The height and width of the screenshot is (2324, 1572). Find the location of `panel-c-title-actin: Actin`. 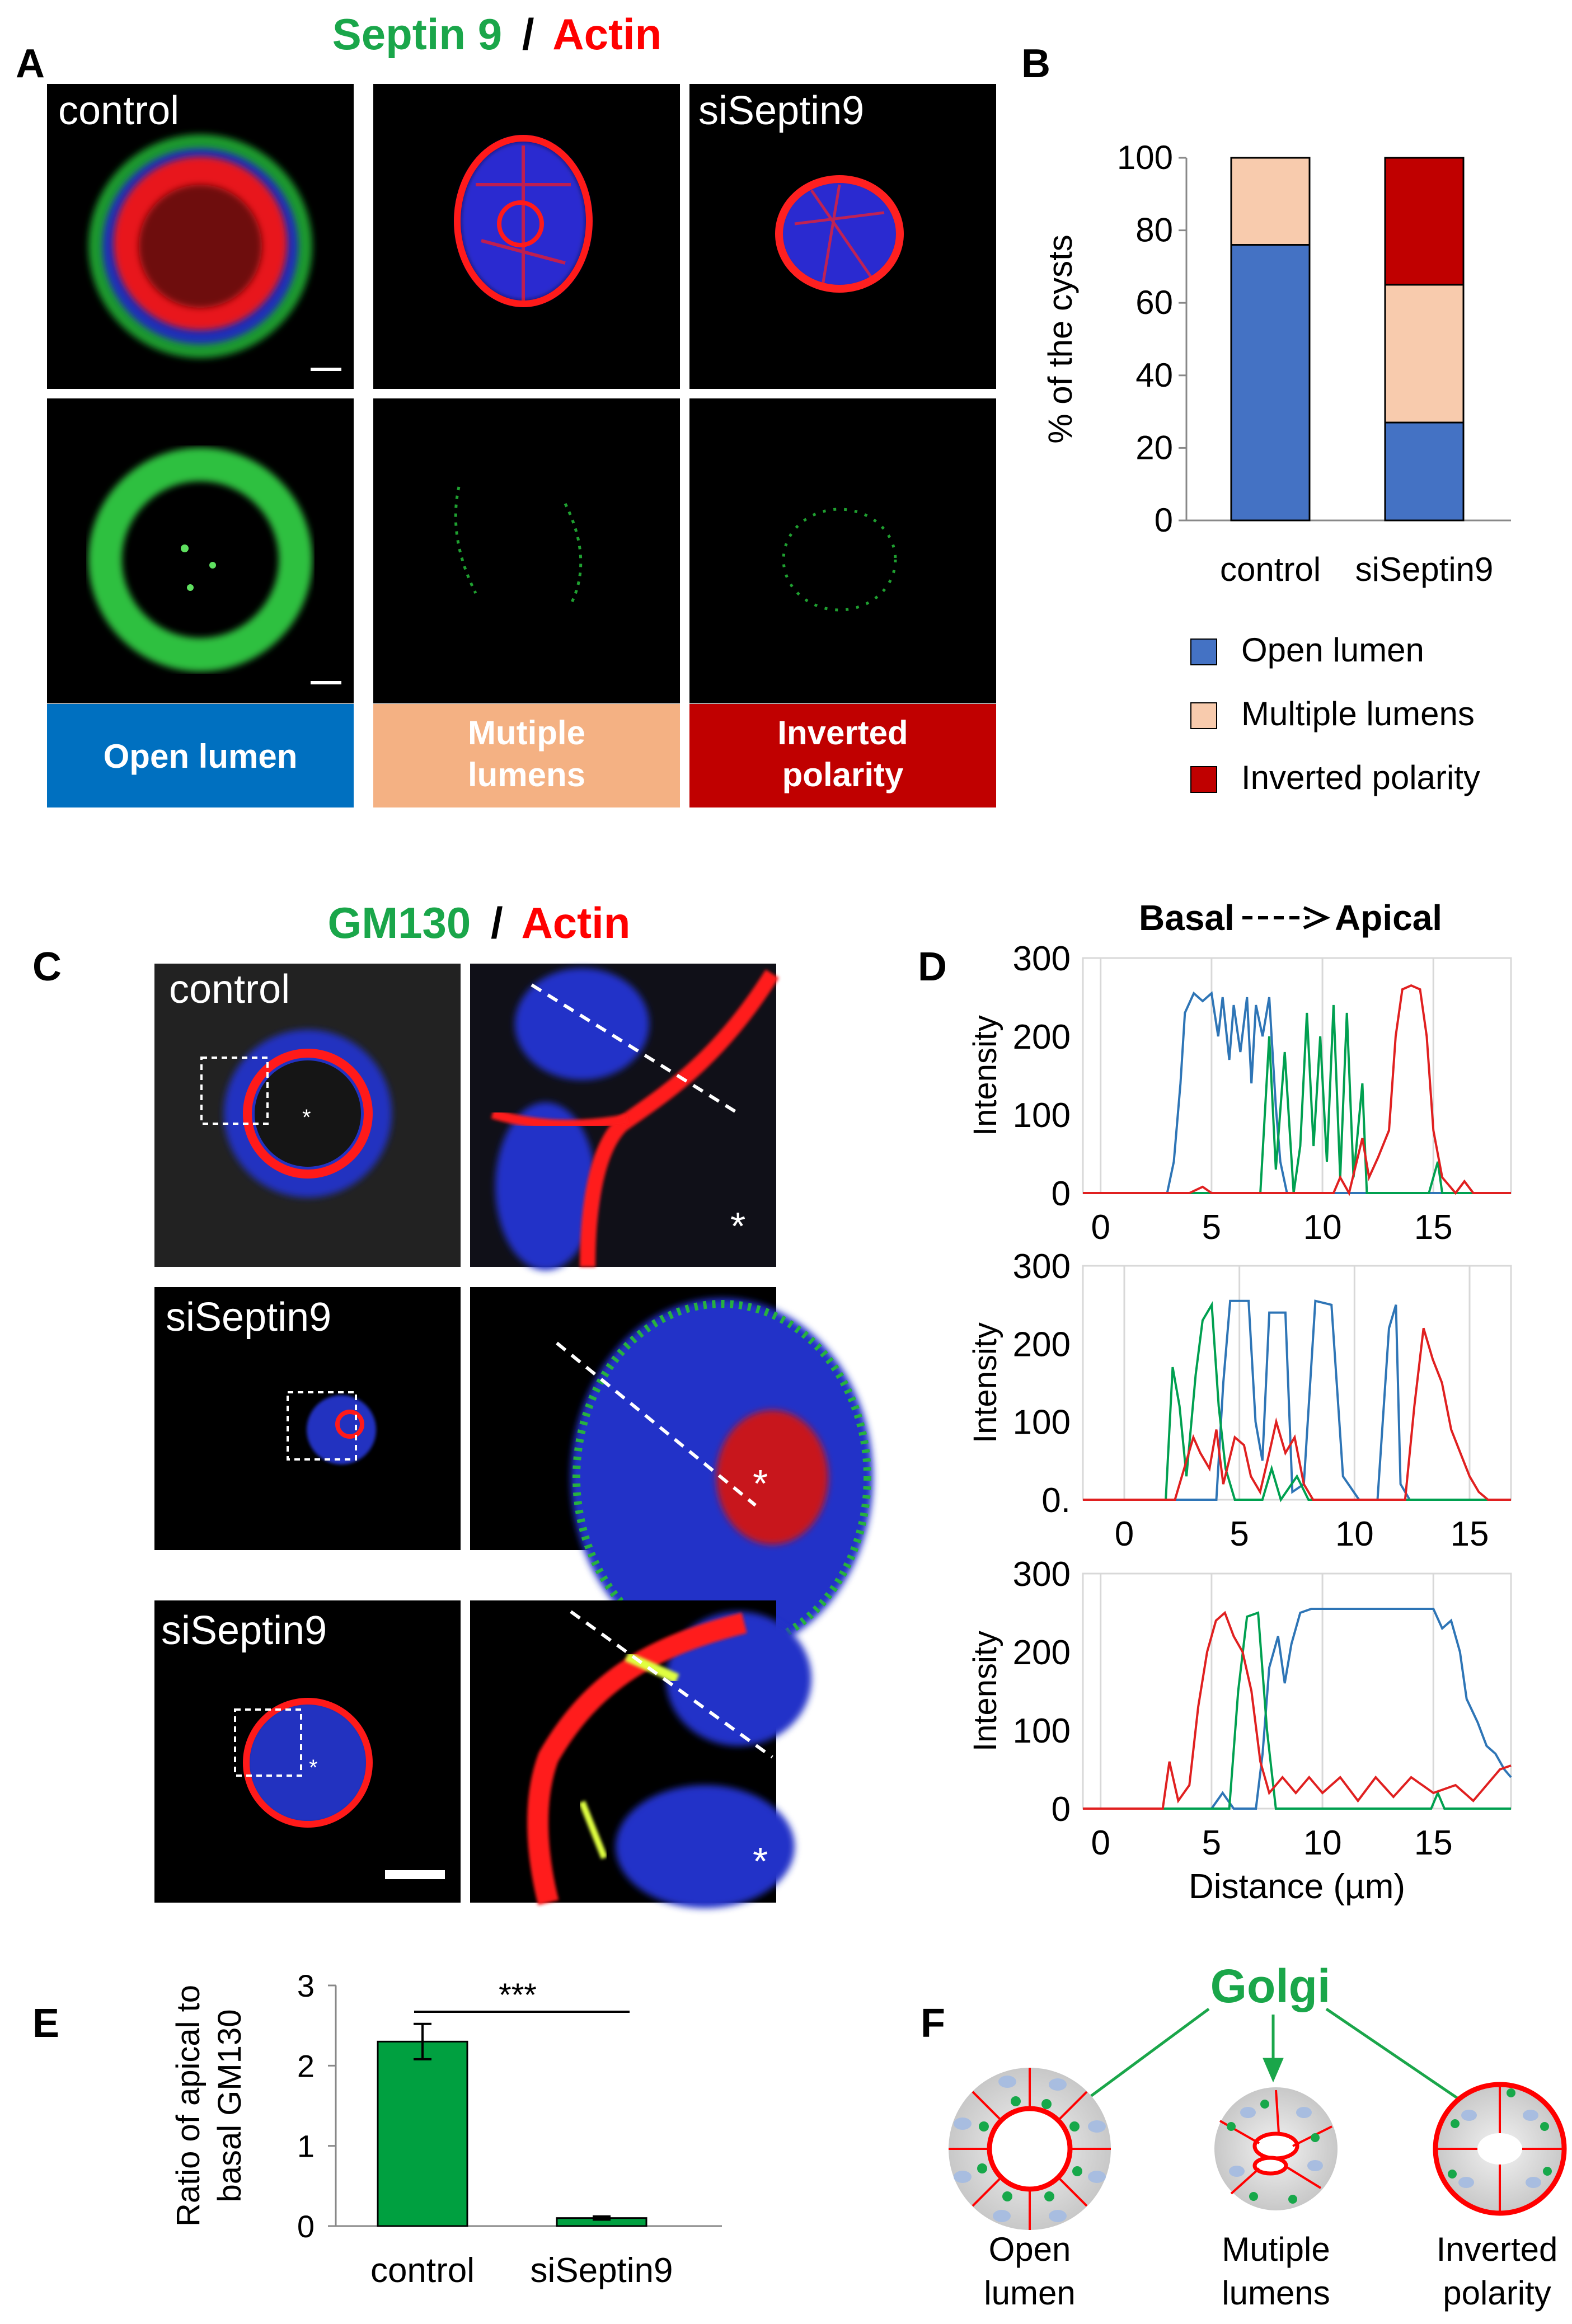

panel-c-title-actin: Actin is located at coordinates (575, 922).